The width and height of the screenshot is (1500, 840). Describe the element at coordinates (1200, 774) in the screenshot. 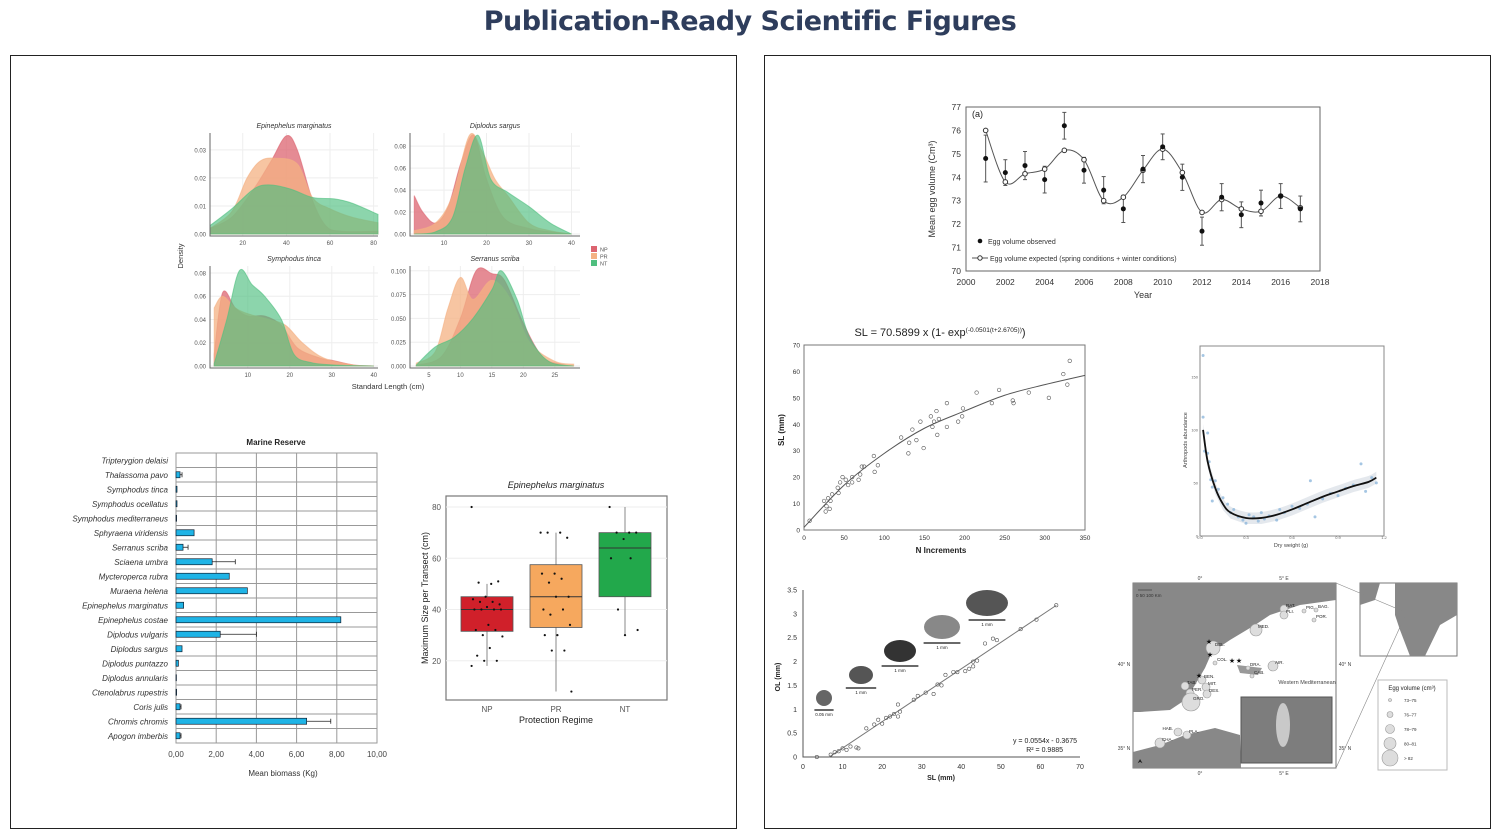

I see `longitude-label: 0°` at that location.